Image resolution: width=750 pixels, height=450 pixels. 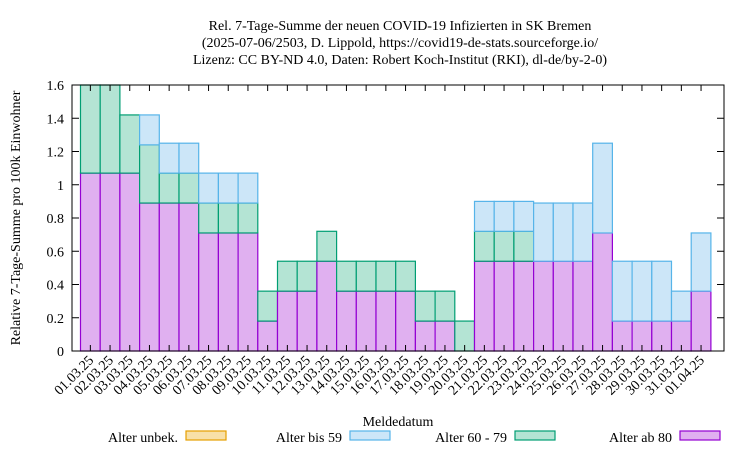 I want to click on legend-label-3: Alter ab 80, so click(x=640, y=438).